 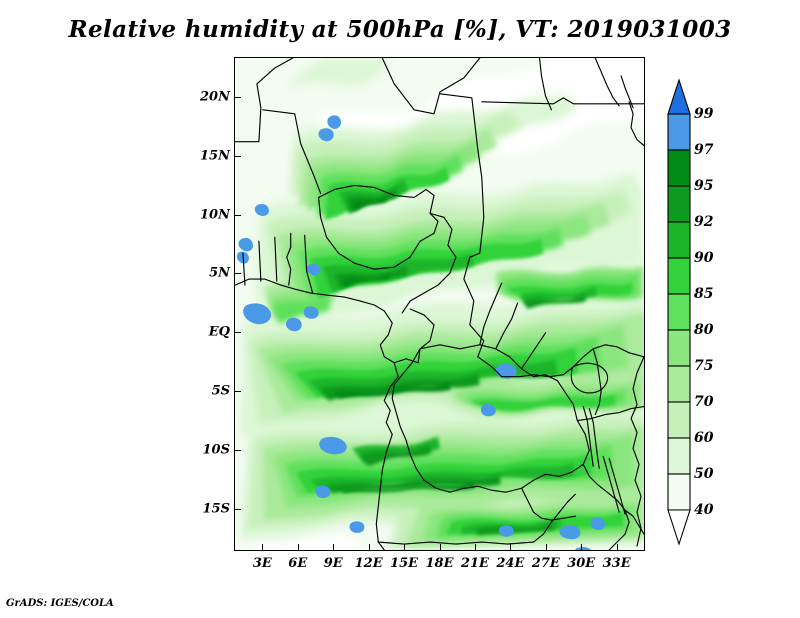 I want to click on colorbar-label-80: 80, so click(x=704, y=330).